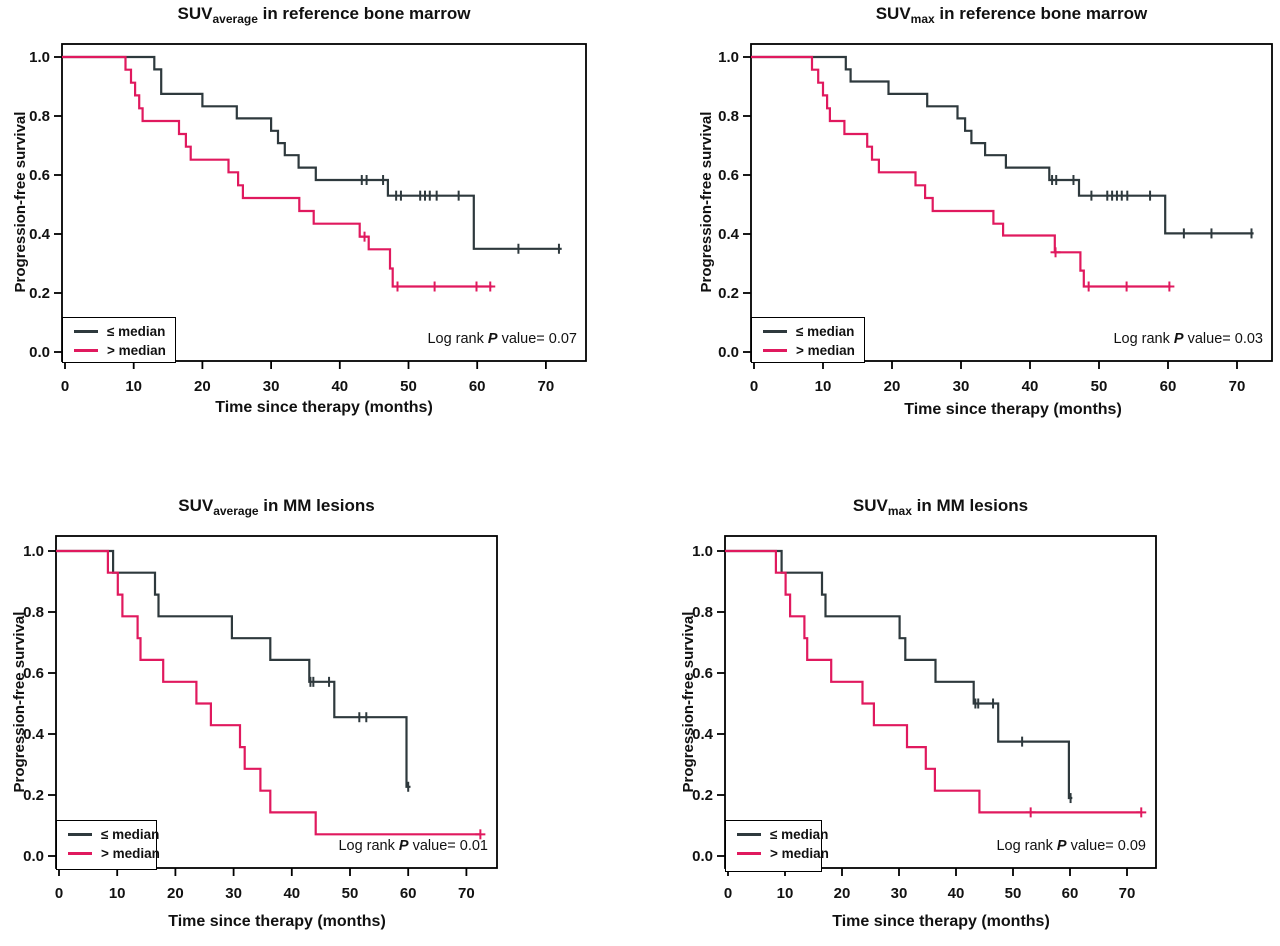 The width and height of the screenshot is (1280, 946). I want to click on title-subscript: max, so click(899, 511).